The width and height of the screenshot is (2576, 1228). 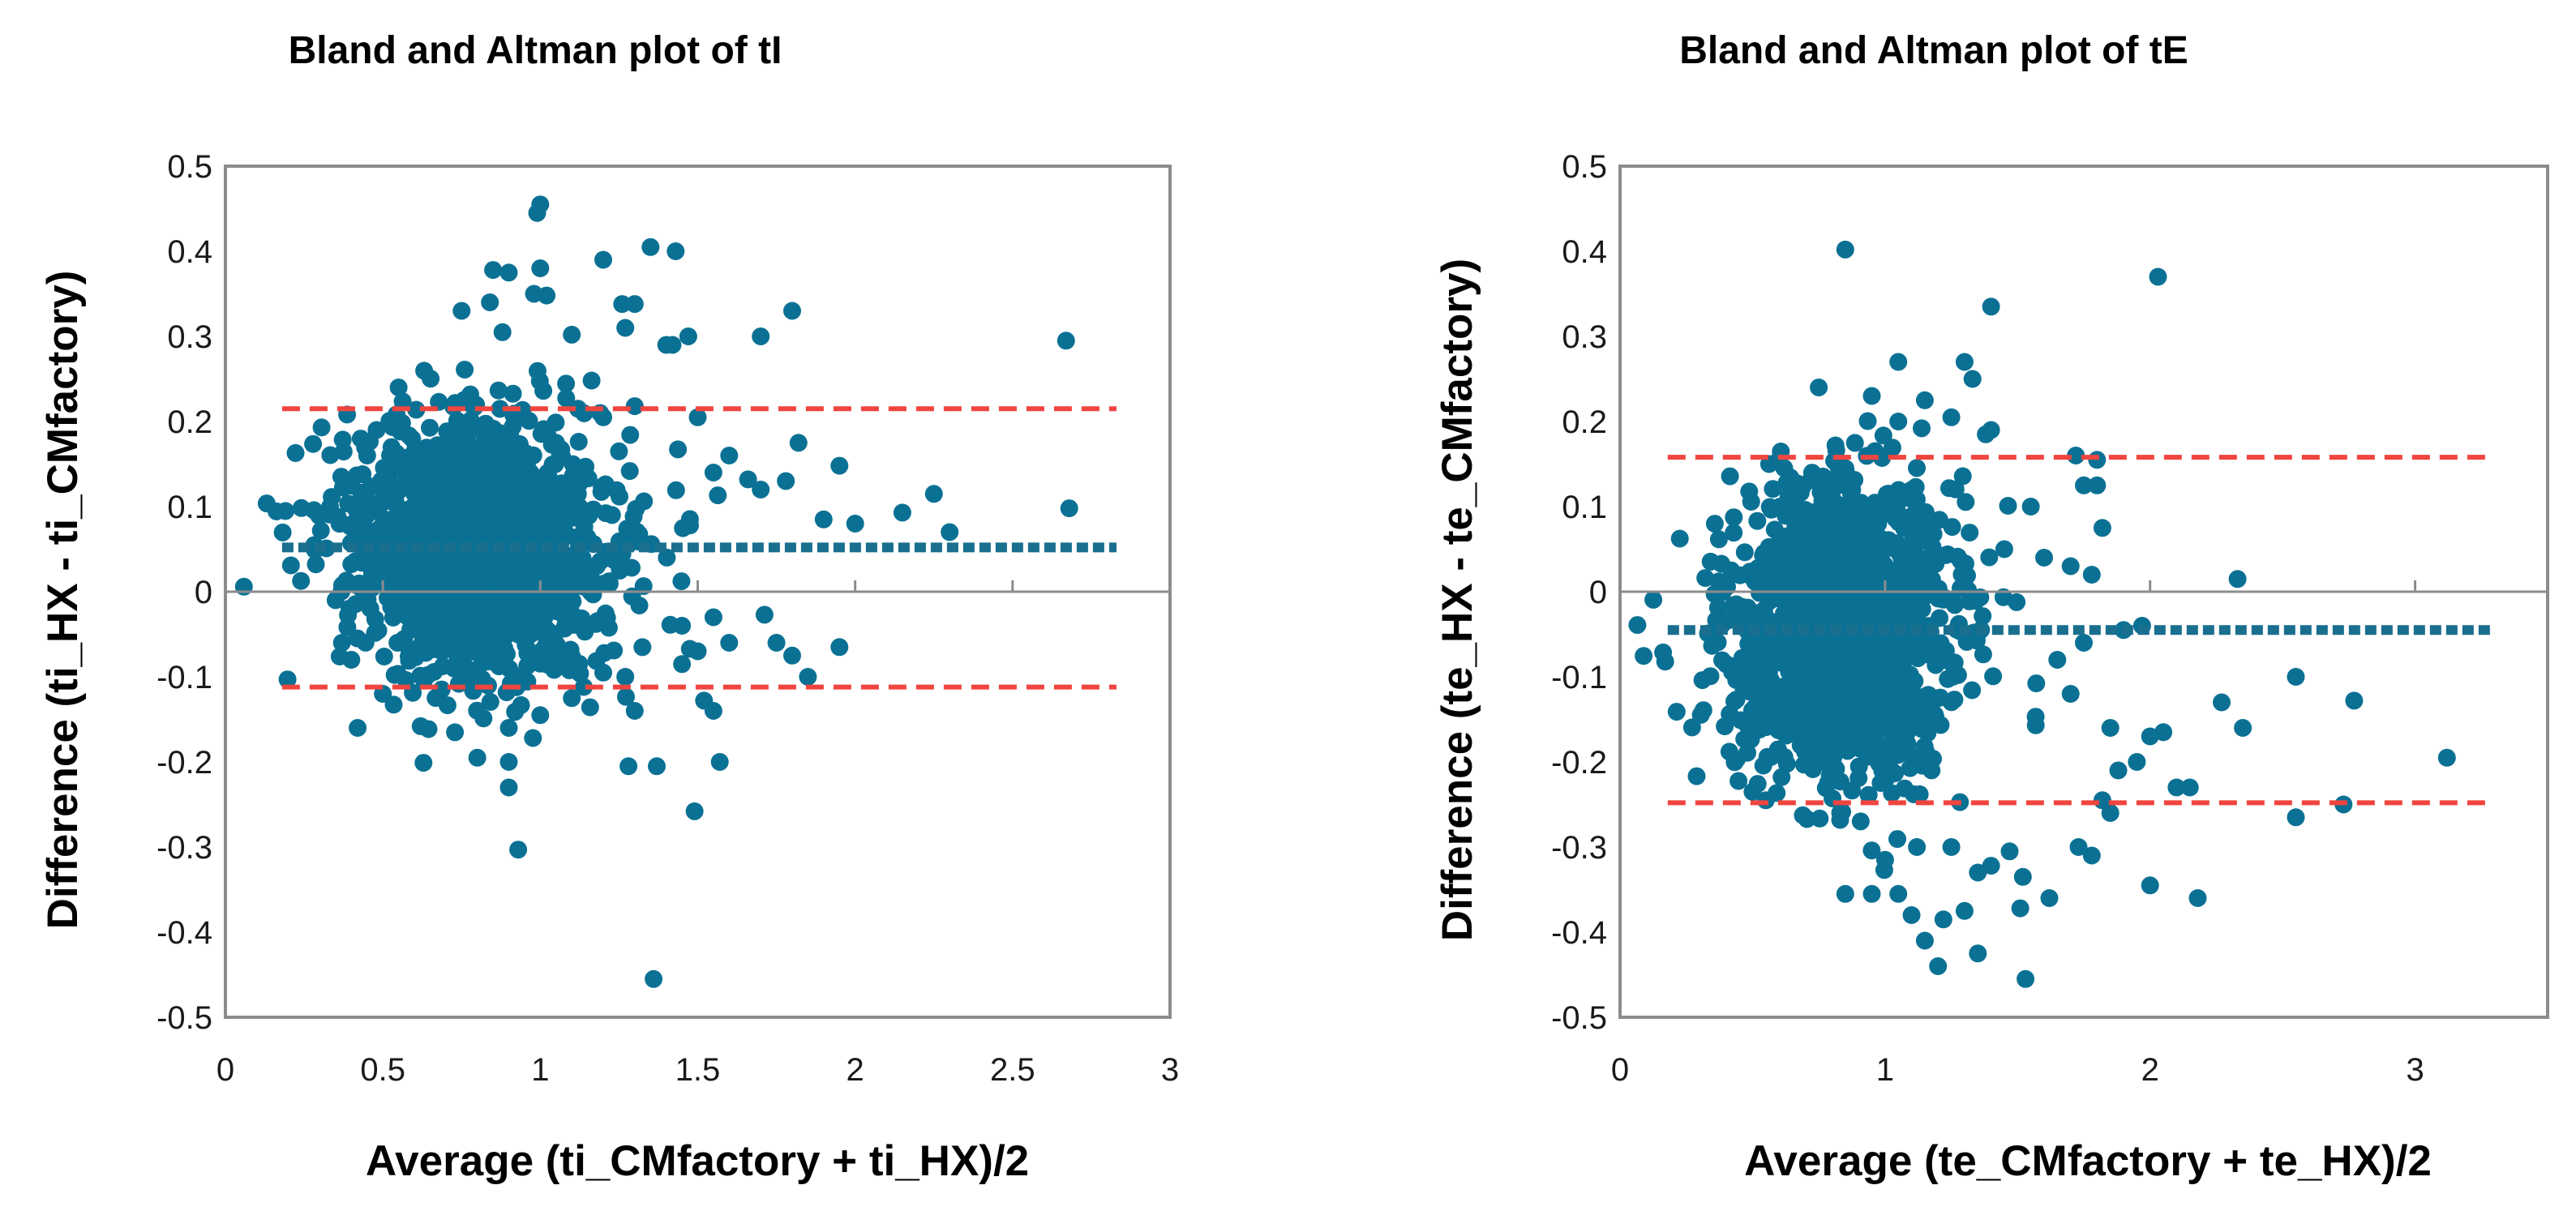 I want to click on chart-left-y-tick-label: 0.2, so click(x=189, y=422).